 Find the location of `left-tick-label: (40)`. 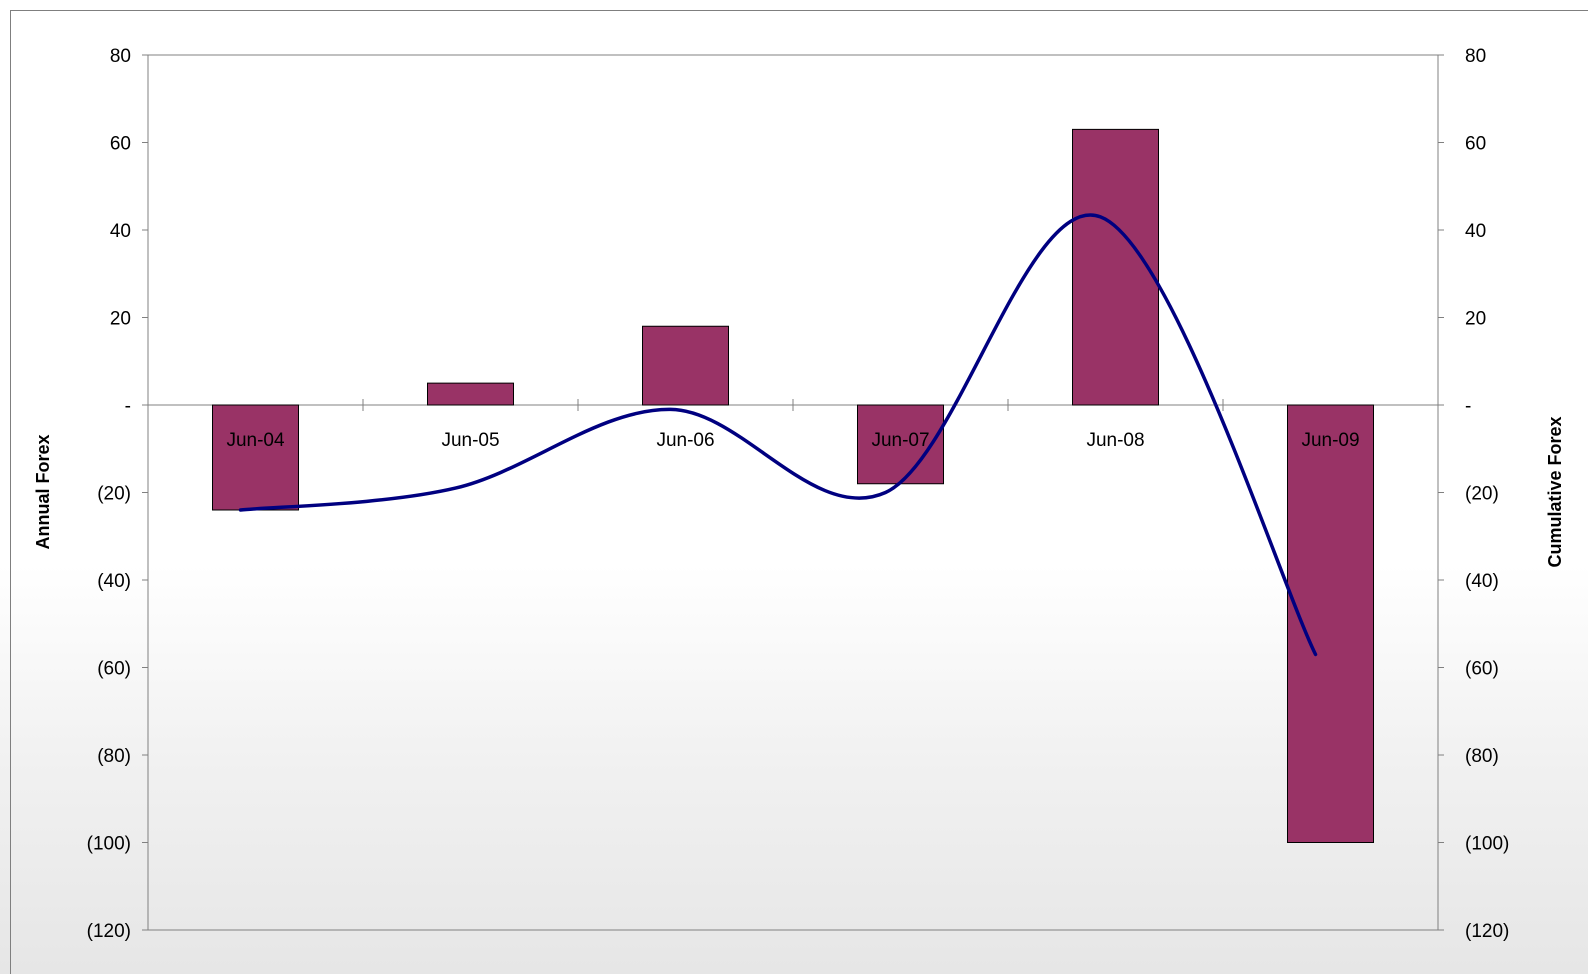

left-tick-label: (40) is located at coordinates (114, 581).